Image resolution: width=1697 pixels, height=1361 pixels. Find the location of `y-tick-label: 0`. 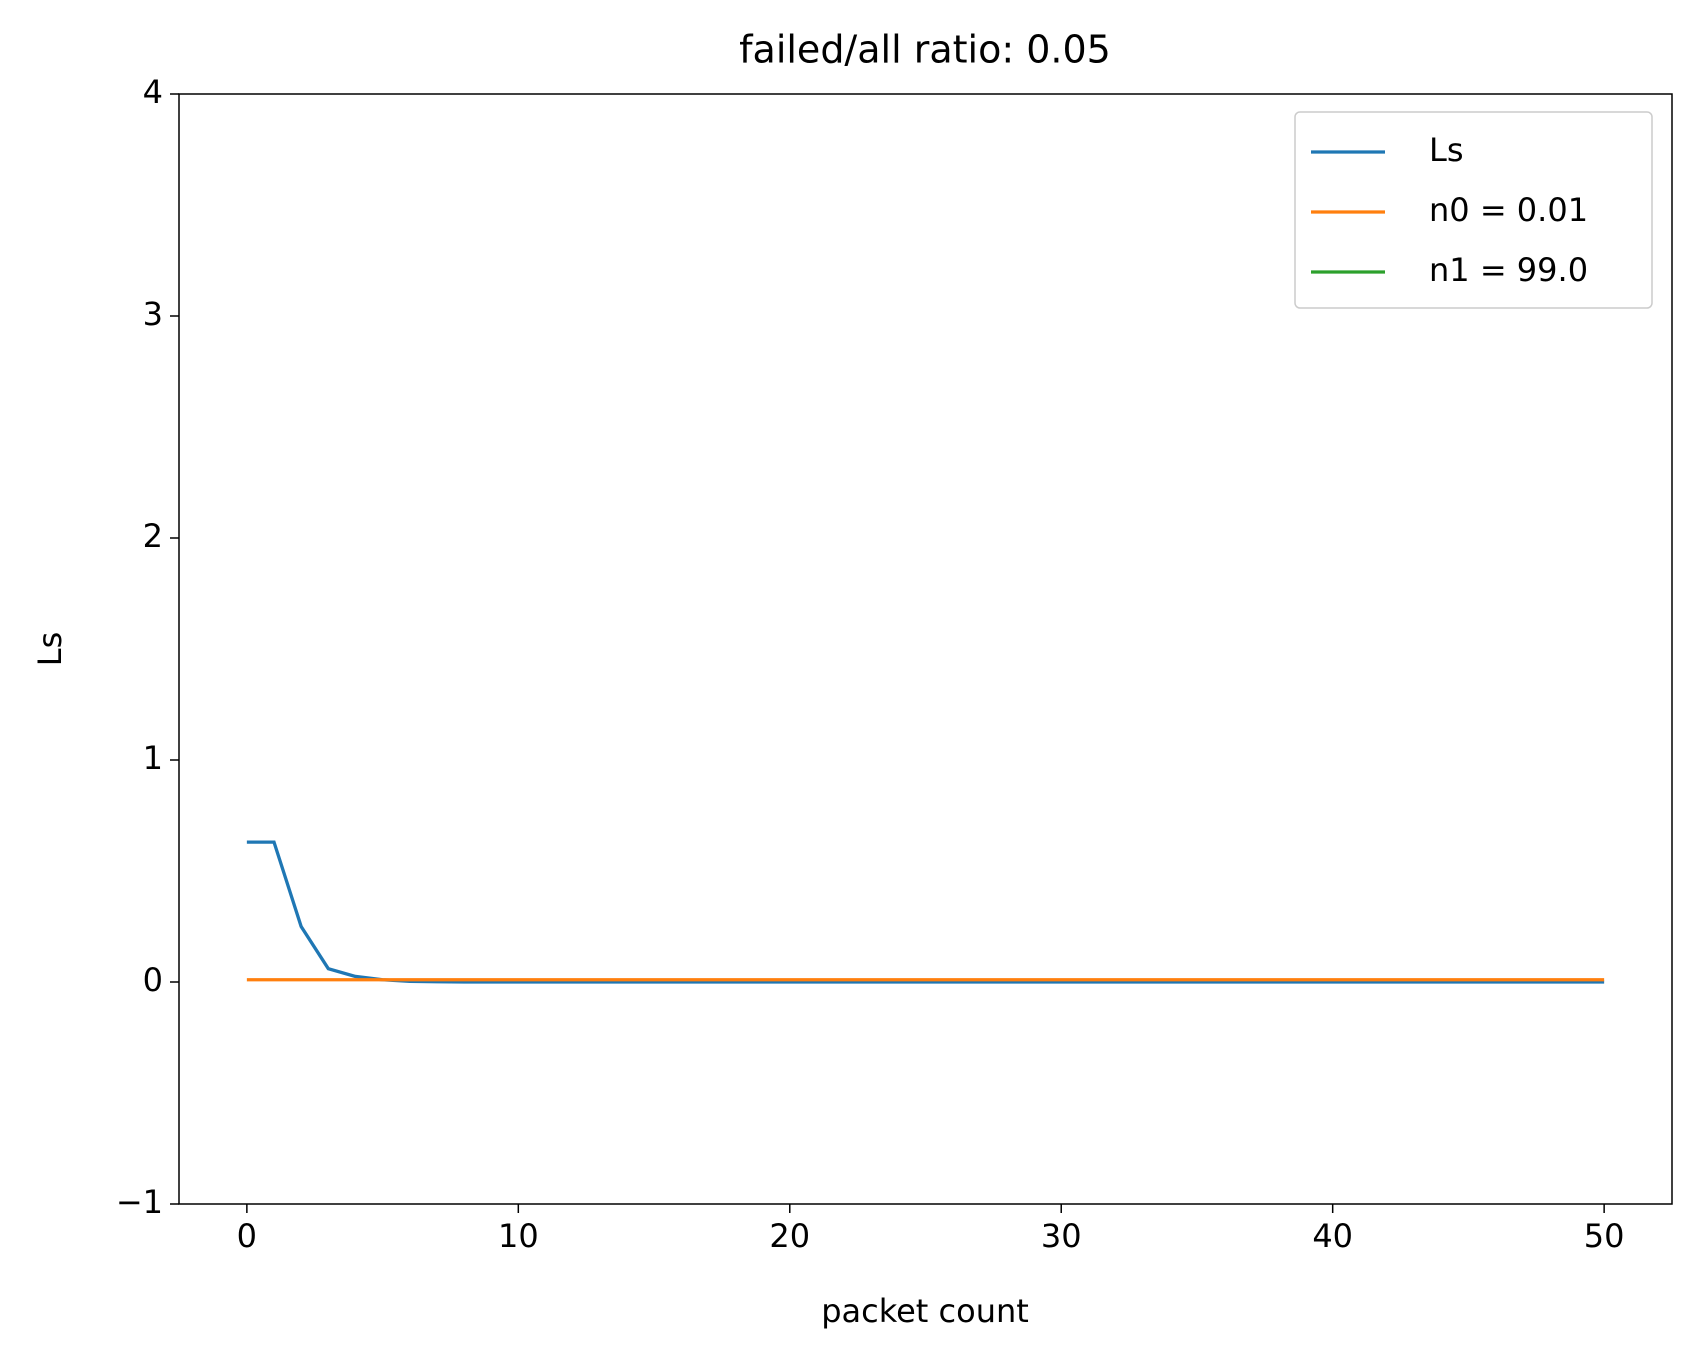

y-tick-label: 0 is located at coordinates (153, 980).